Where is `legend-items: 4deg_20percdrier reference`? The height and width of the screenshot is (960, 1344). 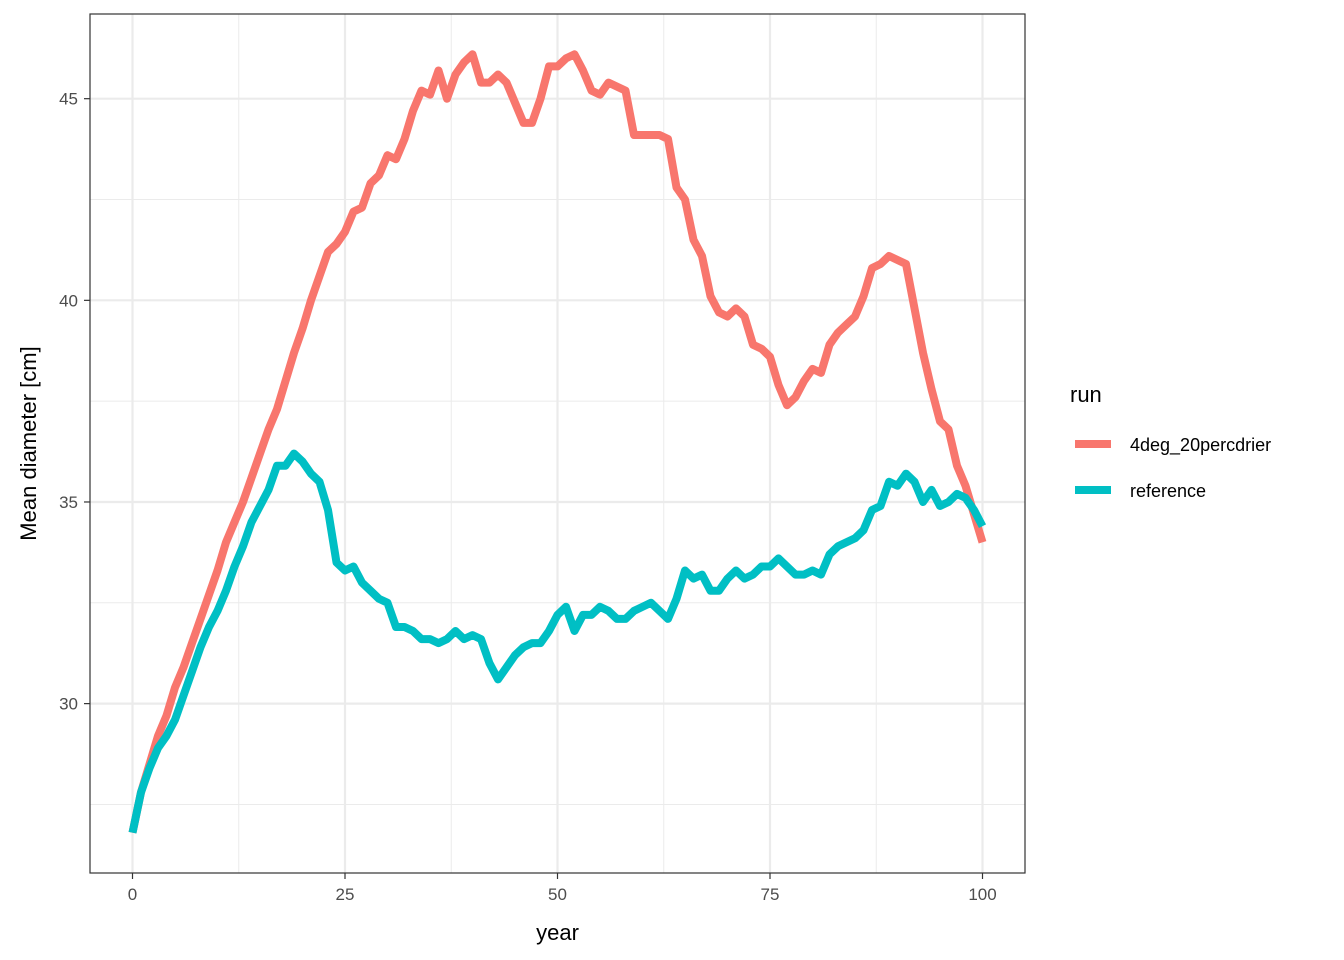
legend-items: 4deg_20percdrier reference is located at coordinates (1173, 468).